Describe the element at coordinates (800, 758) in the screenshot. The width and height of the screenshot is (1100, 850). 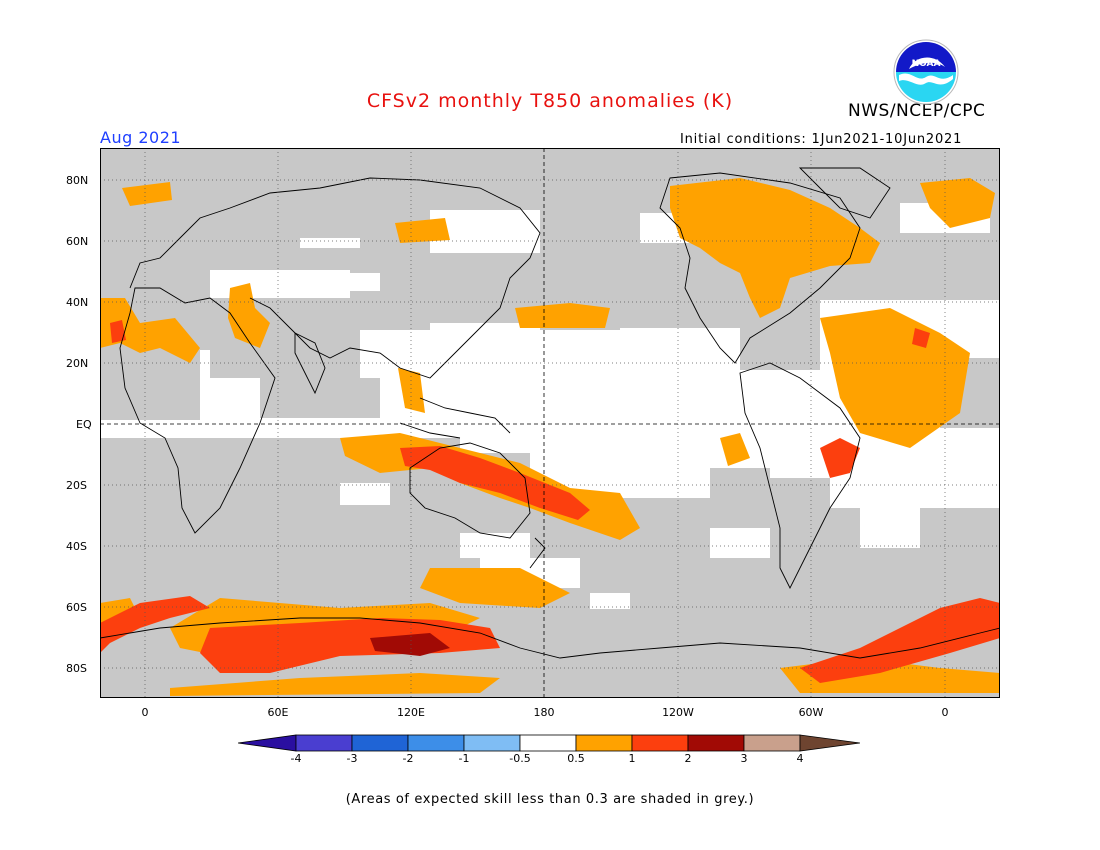
I see `colorbar-tick-4: 4` at that location.